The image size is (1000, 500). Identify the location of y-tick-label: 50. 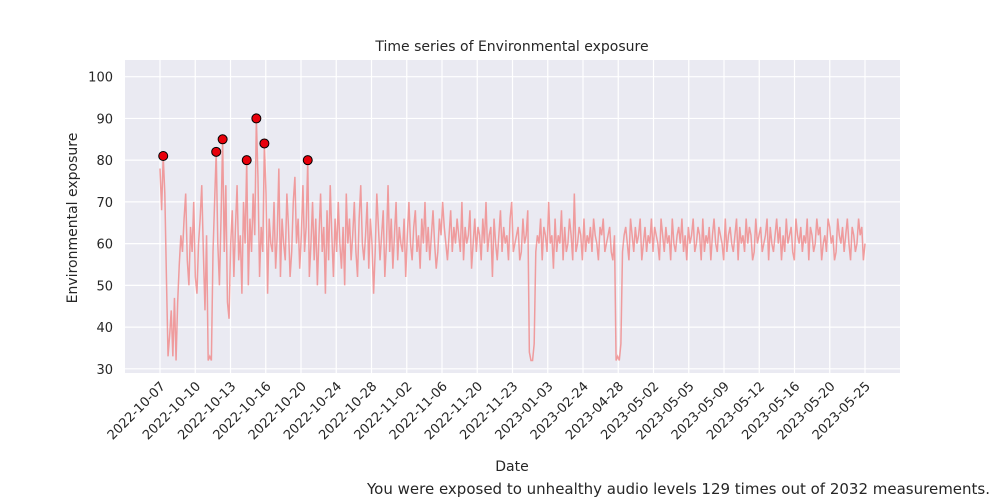
(104, 286).